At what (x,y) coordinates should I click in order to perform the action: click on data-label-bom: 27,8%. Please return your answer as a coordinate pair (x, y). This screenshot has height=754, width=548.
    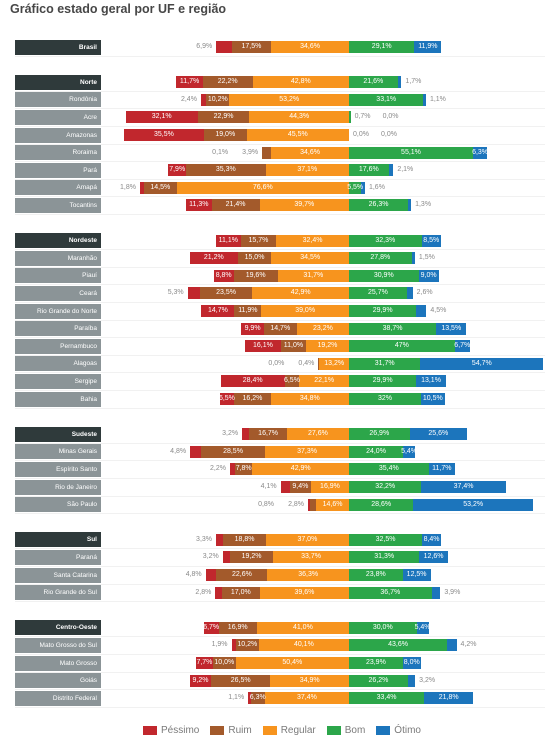
    Looking at the image, I should click on (380, 258).